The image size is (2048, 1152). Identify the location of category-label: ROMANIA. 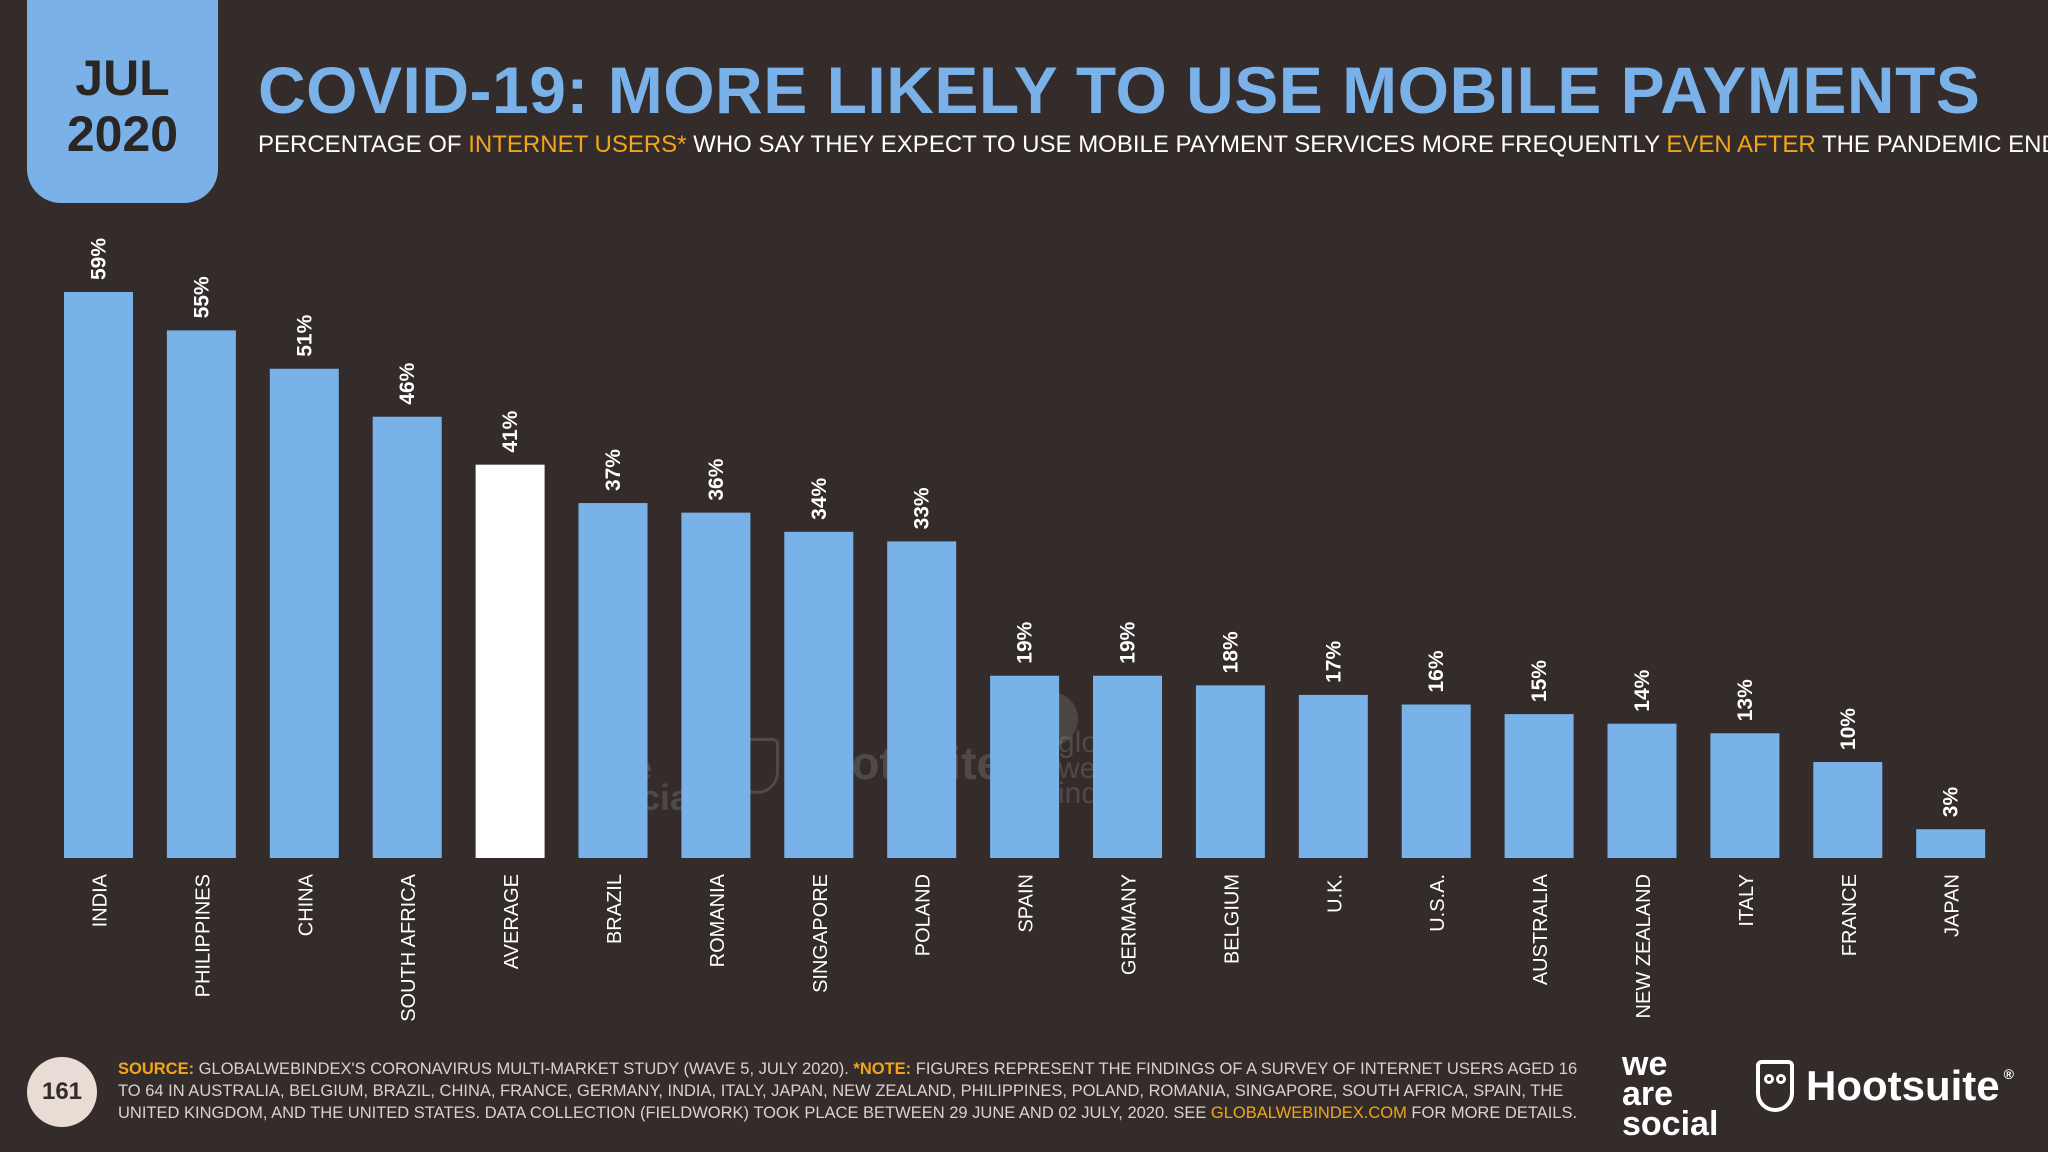
(718, 920).